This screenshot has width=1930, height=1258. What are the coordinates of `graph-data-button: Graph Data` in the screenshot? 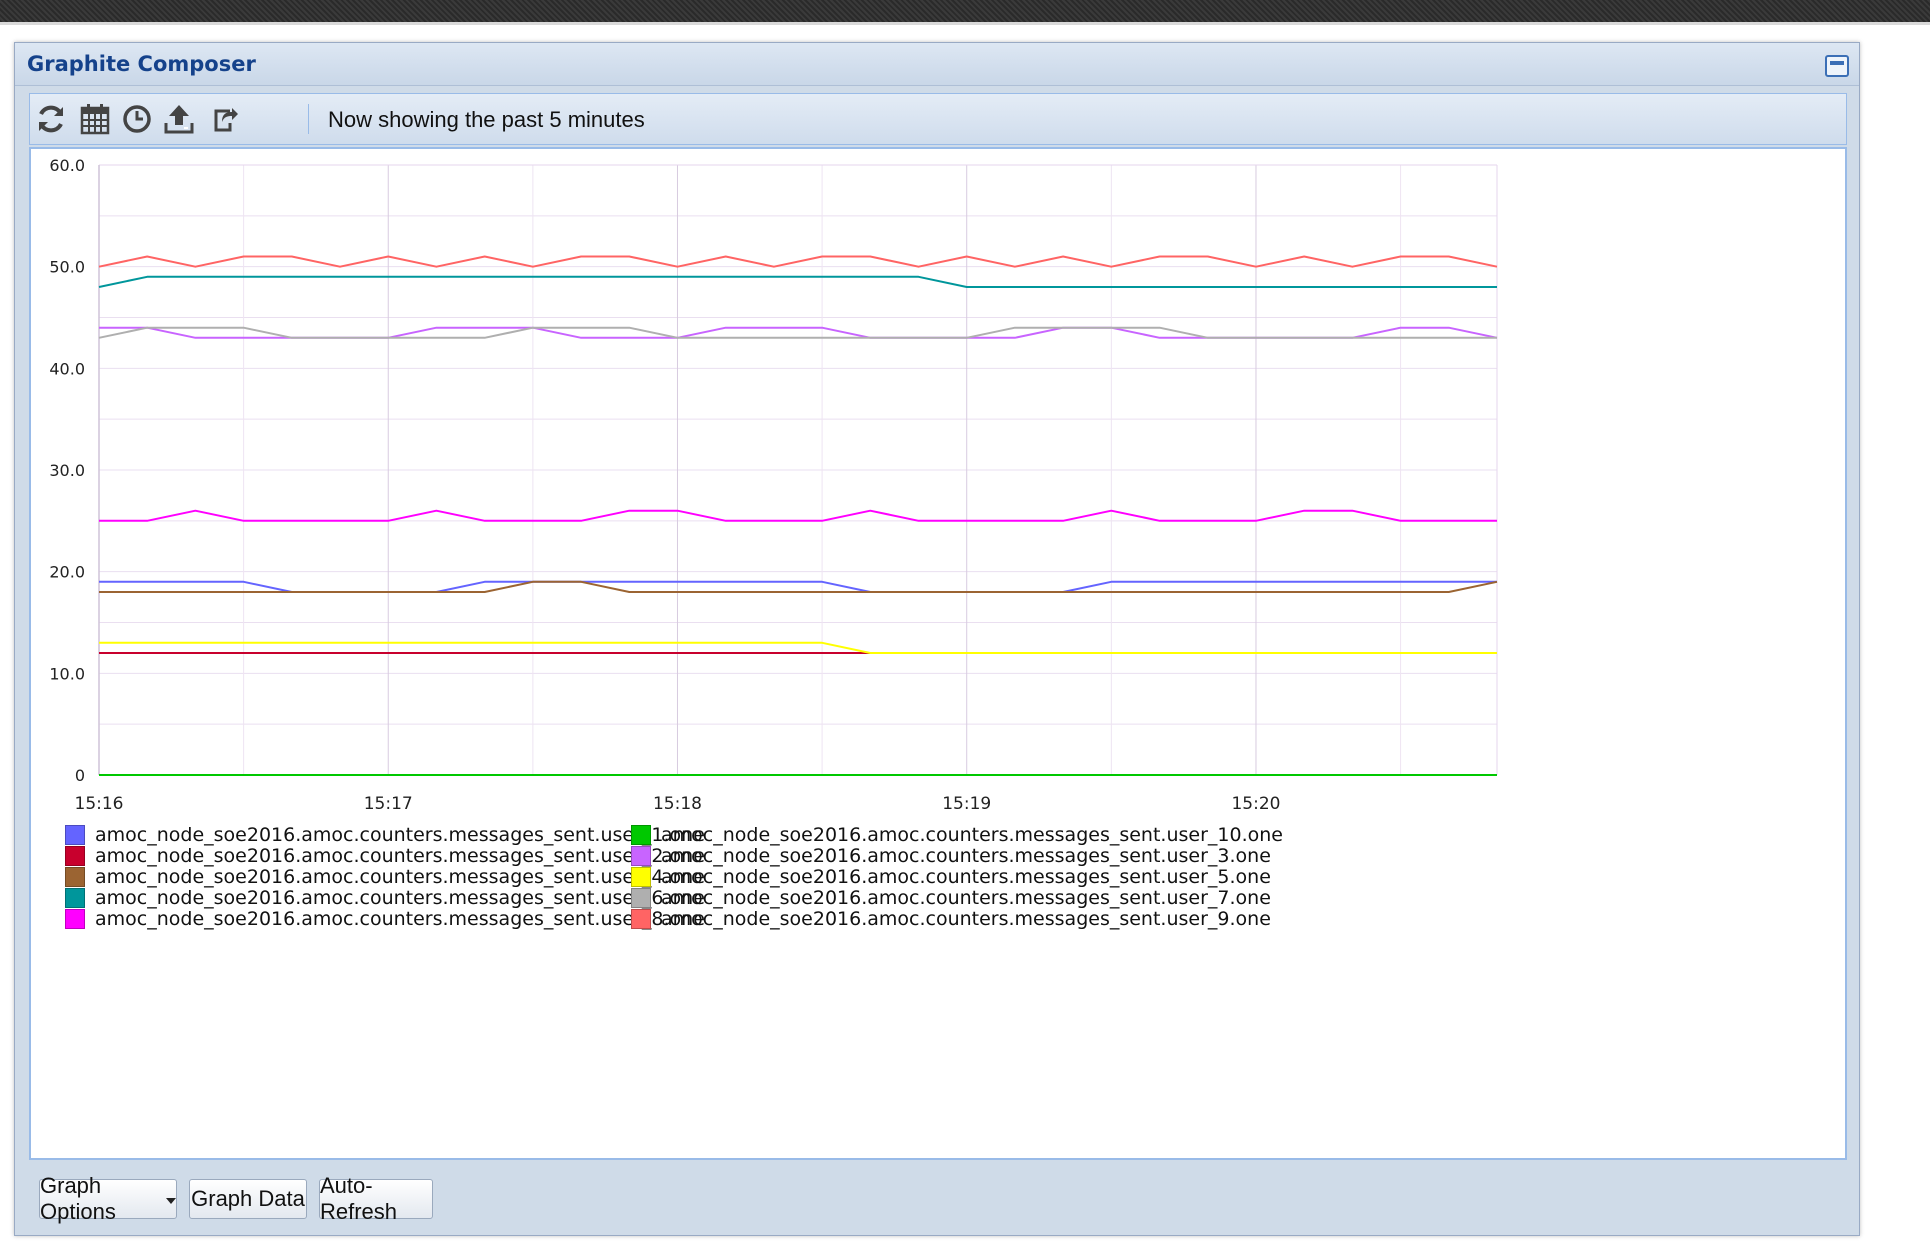 It's located at (248, 1199).